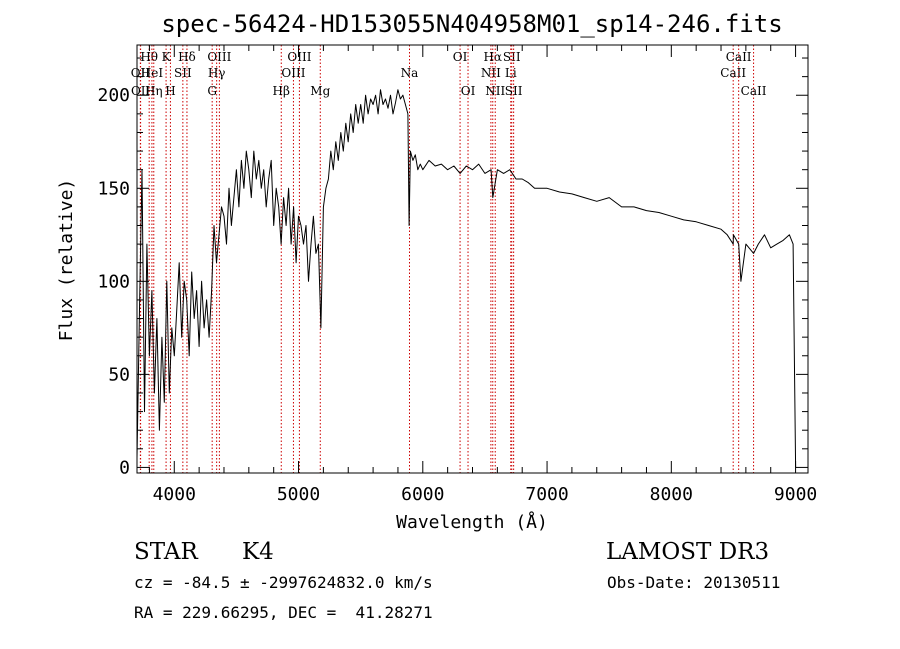 This screenshot has height=649, width=900. Describe the element at coordinates (795, 494) in the screenshot. I see `x-tick-label: 9000` at that location.